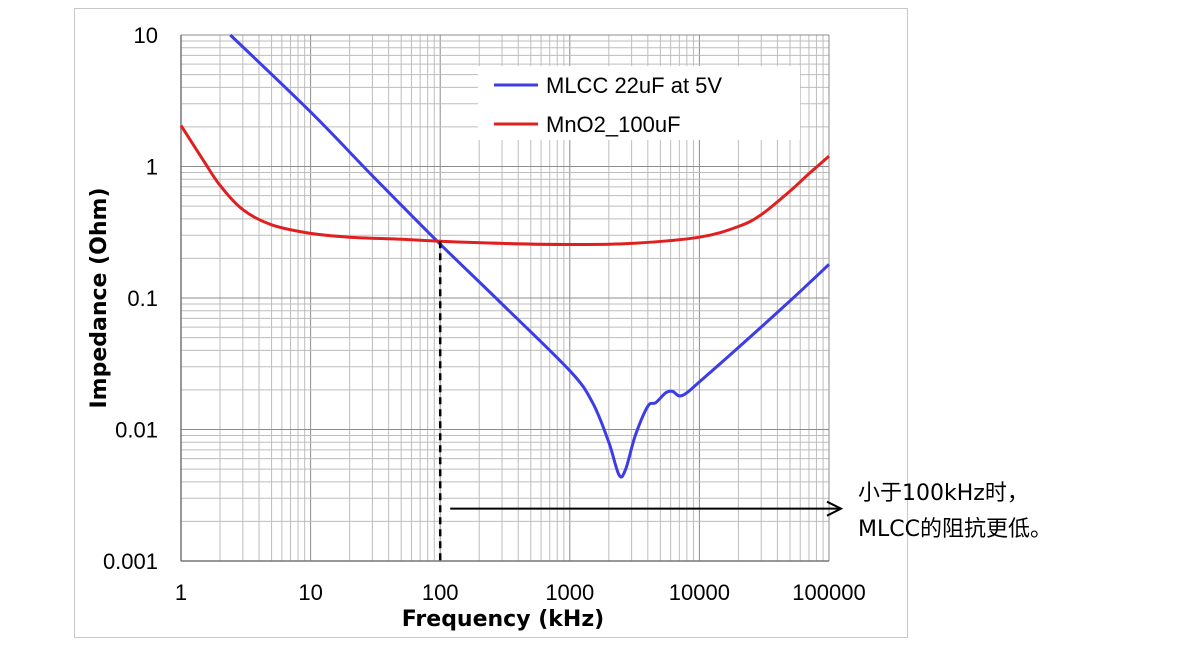  I want to click on x-tick-label: 1000, so click(569, 592).